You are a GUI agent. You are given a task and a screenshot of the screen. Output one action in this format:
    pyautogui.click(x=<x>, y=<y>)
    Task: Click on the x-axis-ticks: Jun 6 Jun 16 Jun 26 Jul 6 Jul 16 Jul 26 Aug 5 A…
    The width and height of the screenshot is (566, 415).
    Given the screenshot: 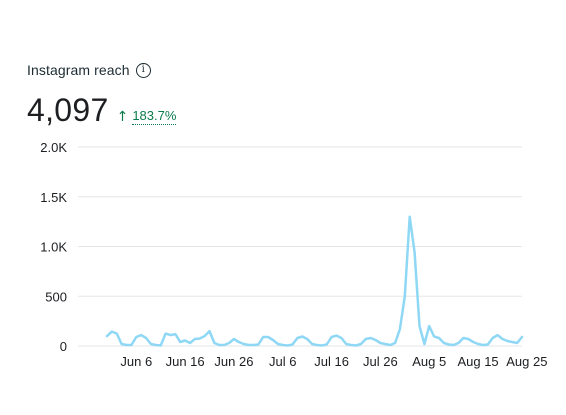 What is the action you would take?
    pyautogui.click(x=333, y=361)
    